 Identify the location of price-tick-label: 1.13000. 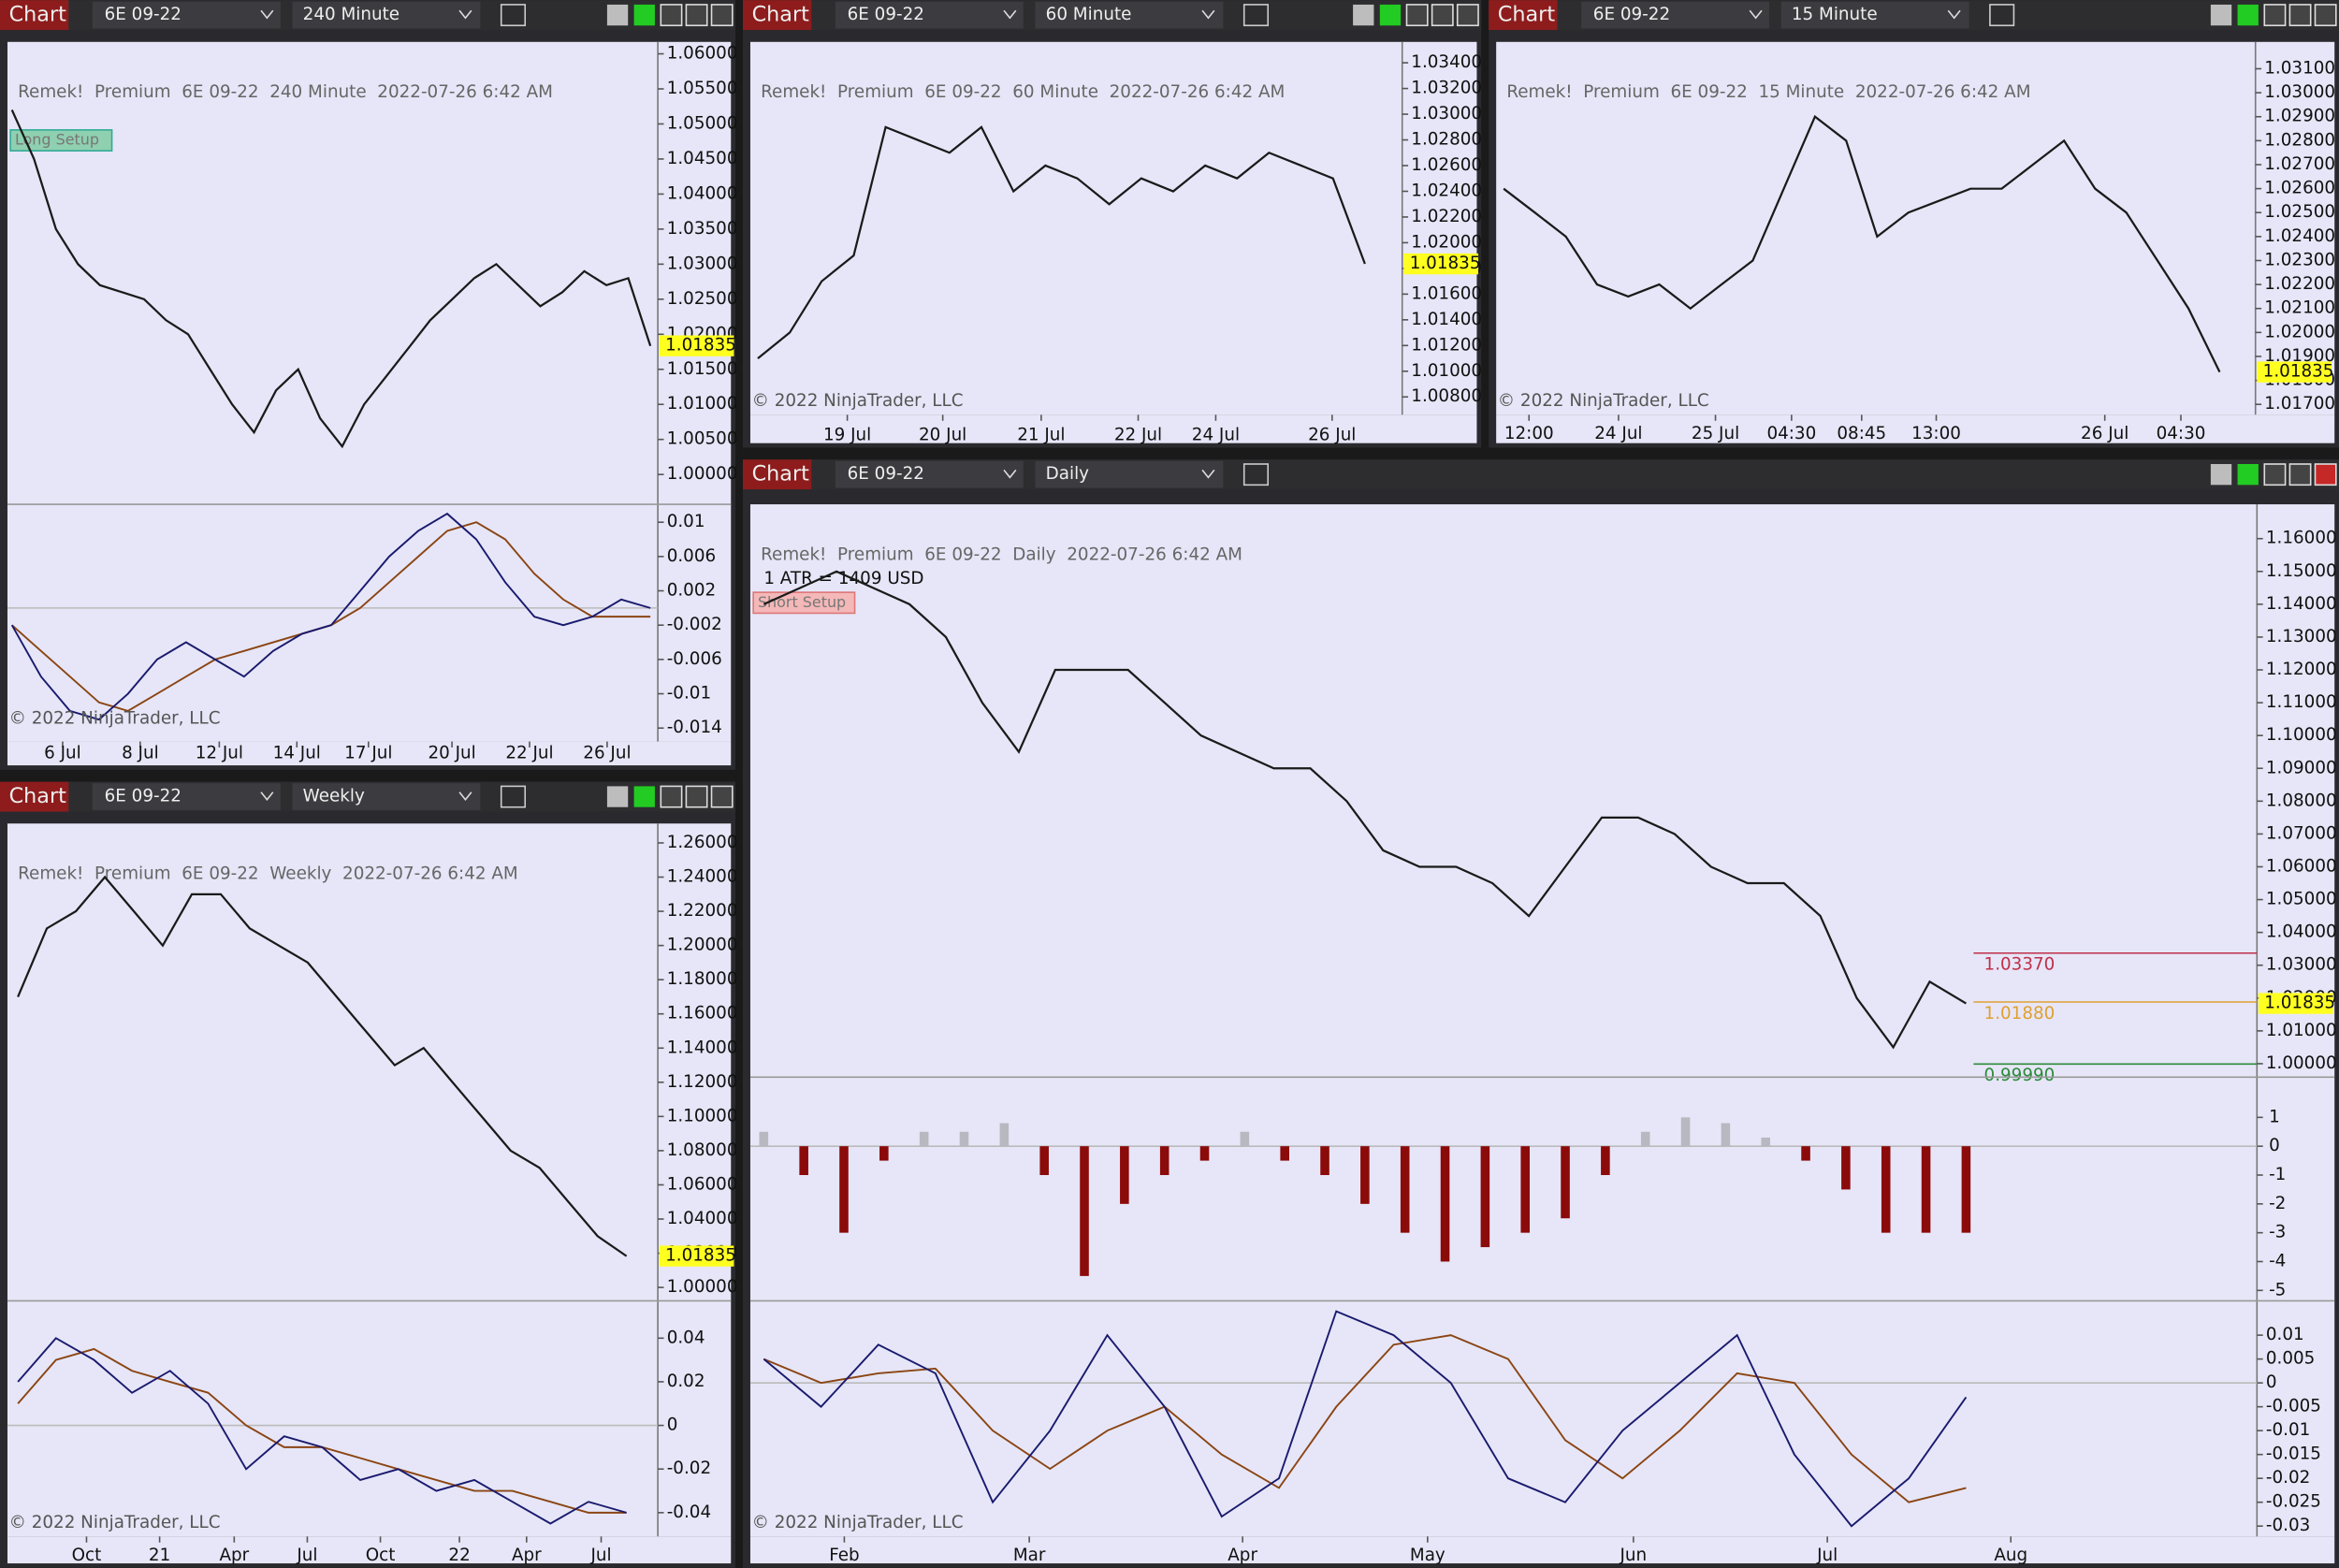
(2301, 637).